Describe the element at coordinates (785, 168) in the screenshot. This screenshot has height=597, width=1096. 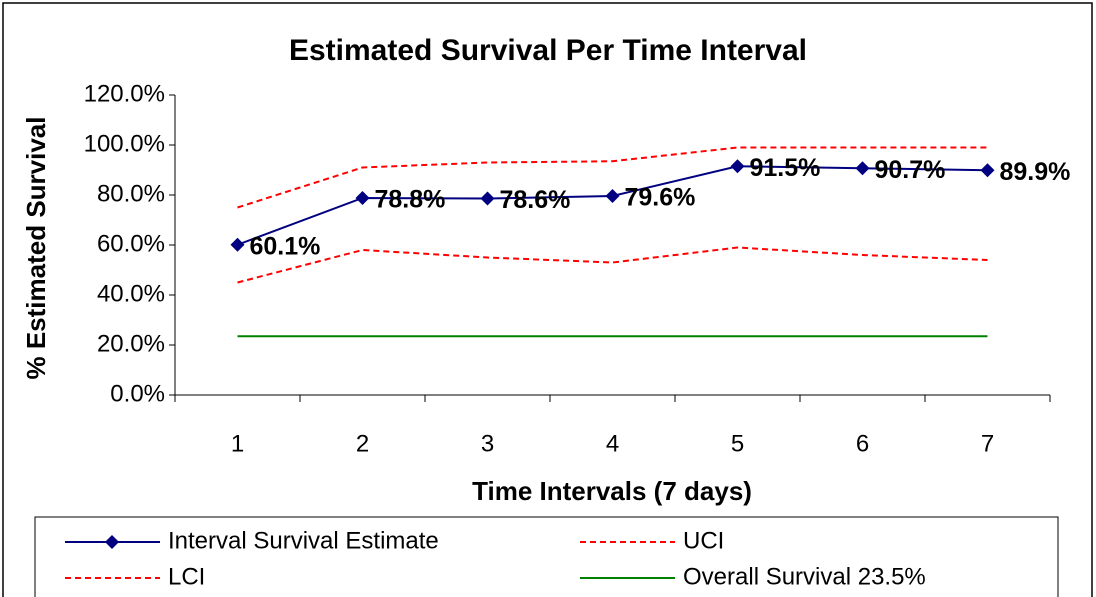
I see `data-label: 91.5%` at that location.